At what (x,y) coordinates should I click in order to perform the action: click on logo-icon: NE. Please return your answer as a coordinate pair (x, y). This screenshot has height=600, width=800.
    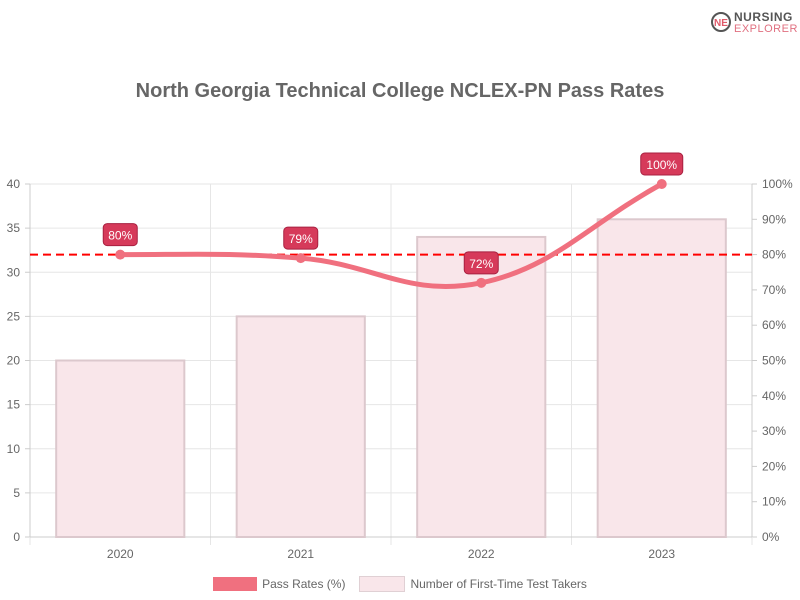
    Looking at the image, I should click on (721, 22).